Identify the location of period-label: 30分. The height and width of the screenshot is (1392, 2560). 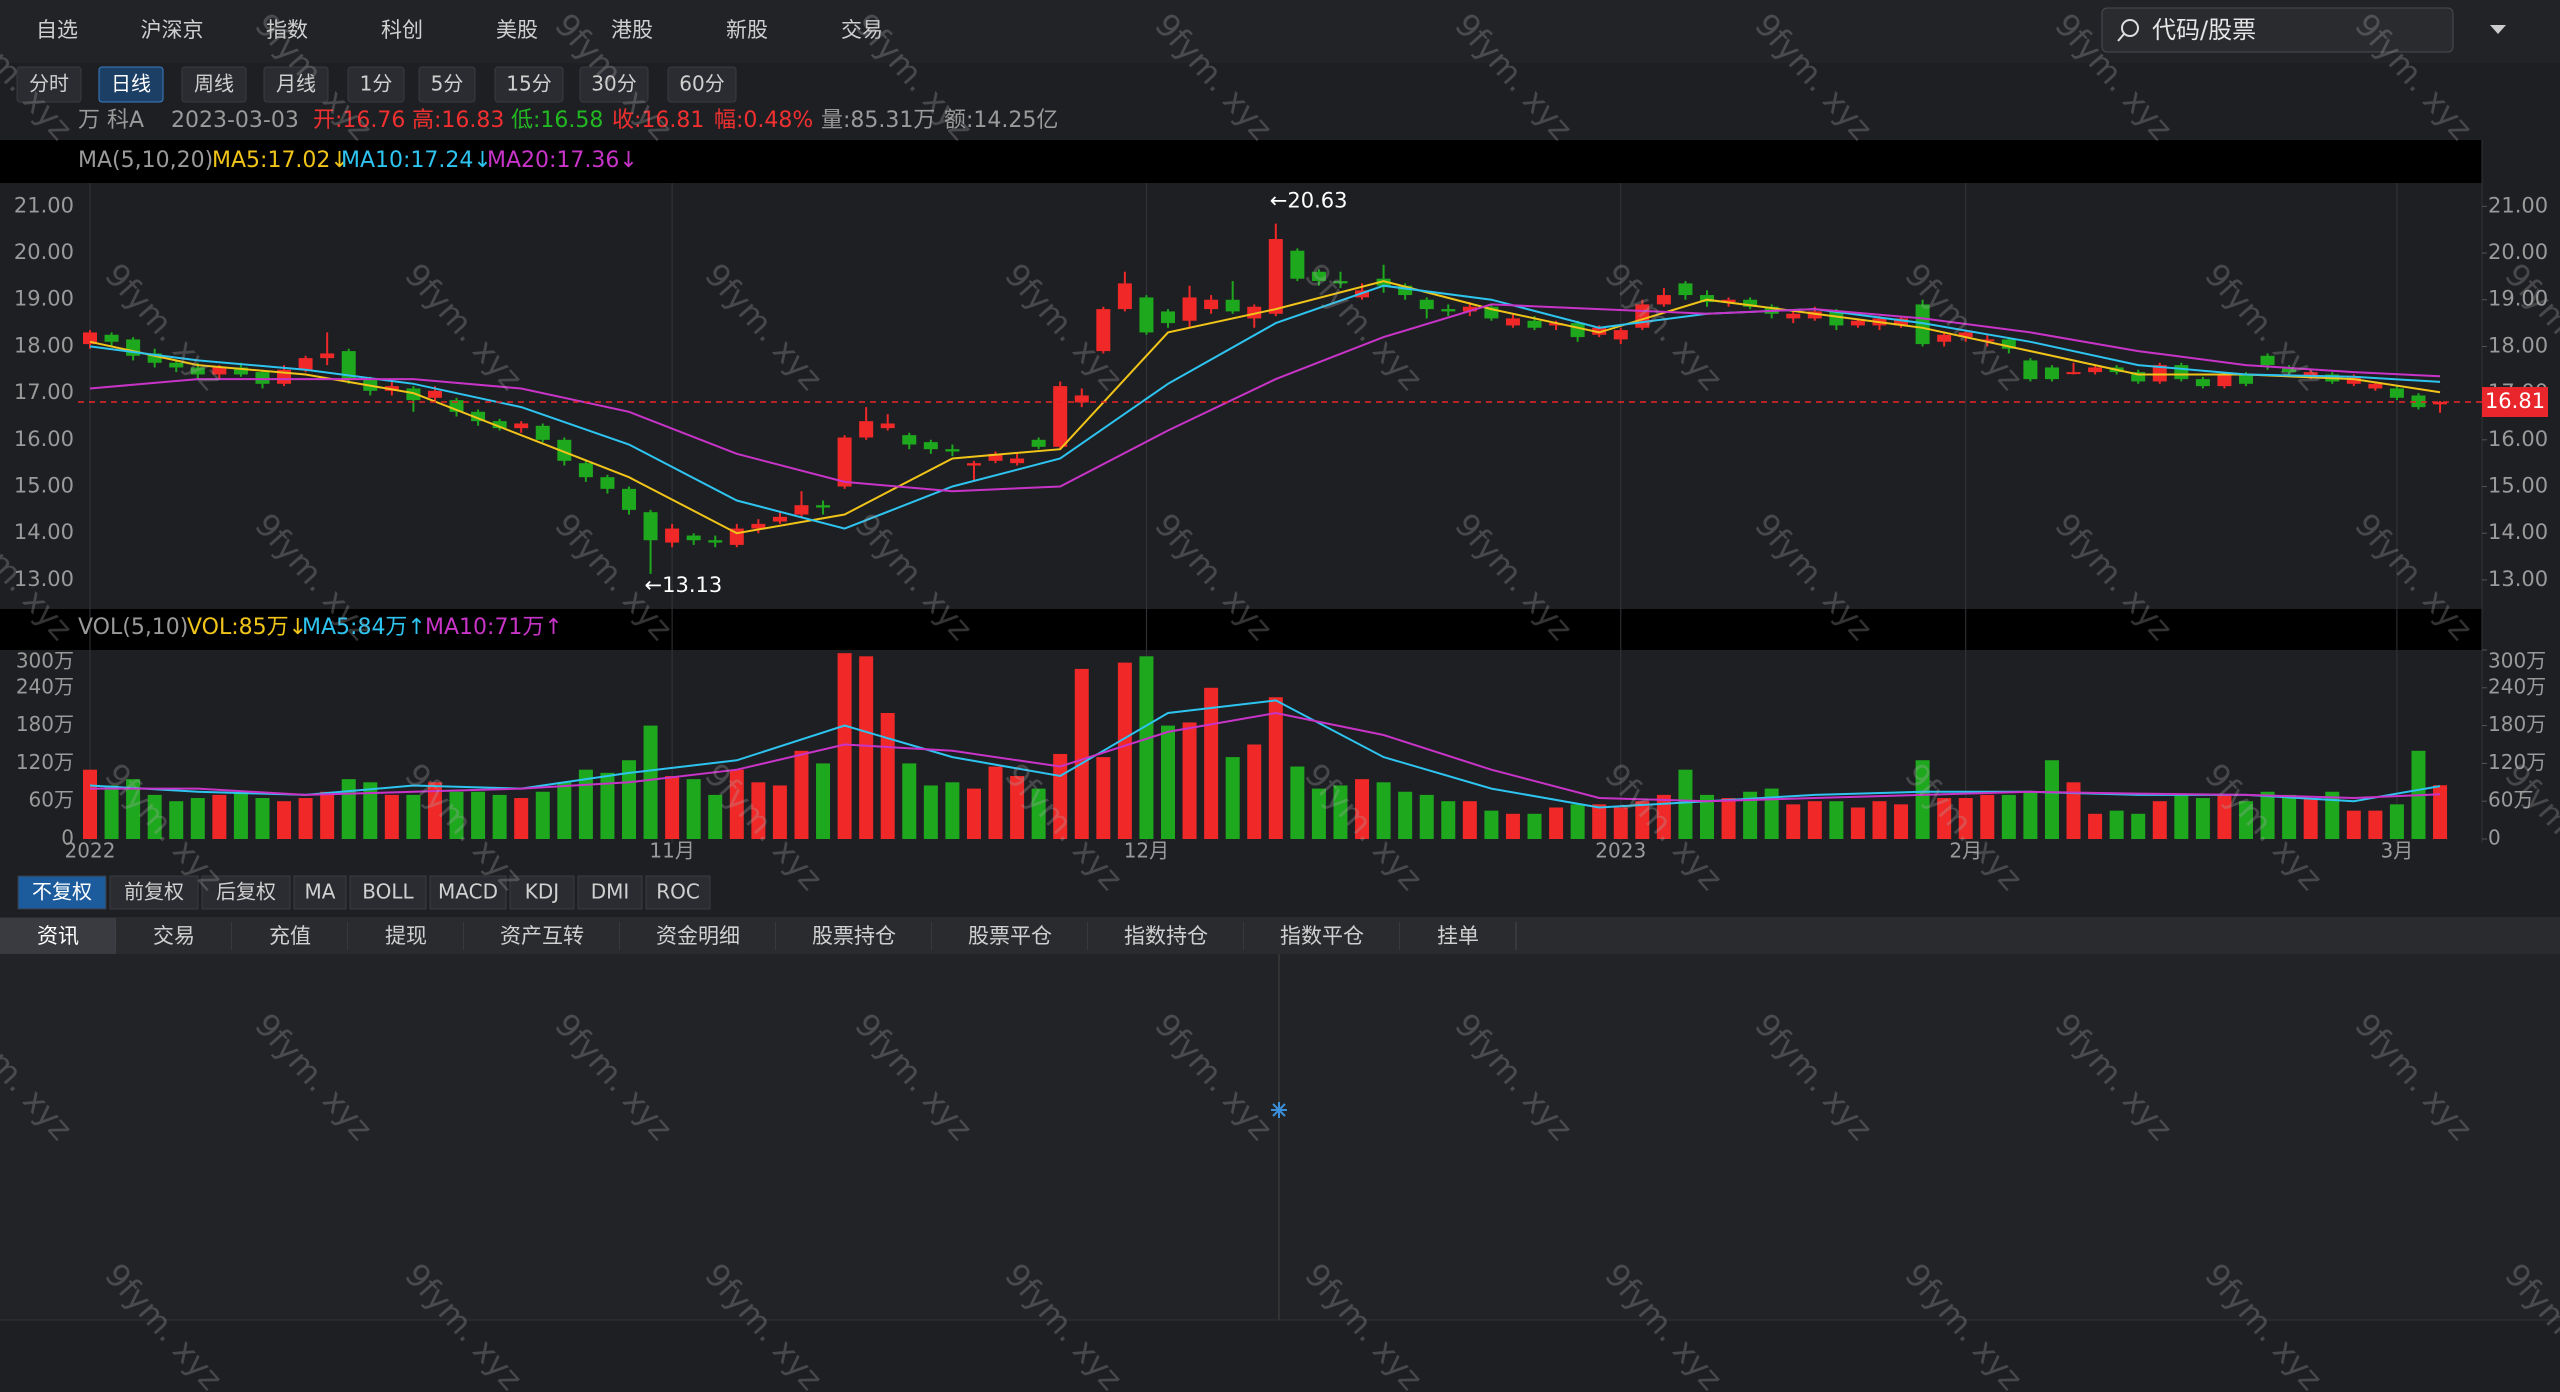
(613, 84).